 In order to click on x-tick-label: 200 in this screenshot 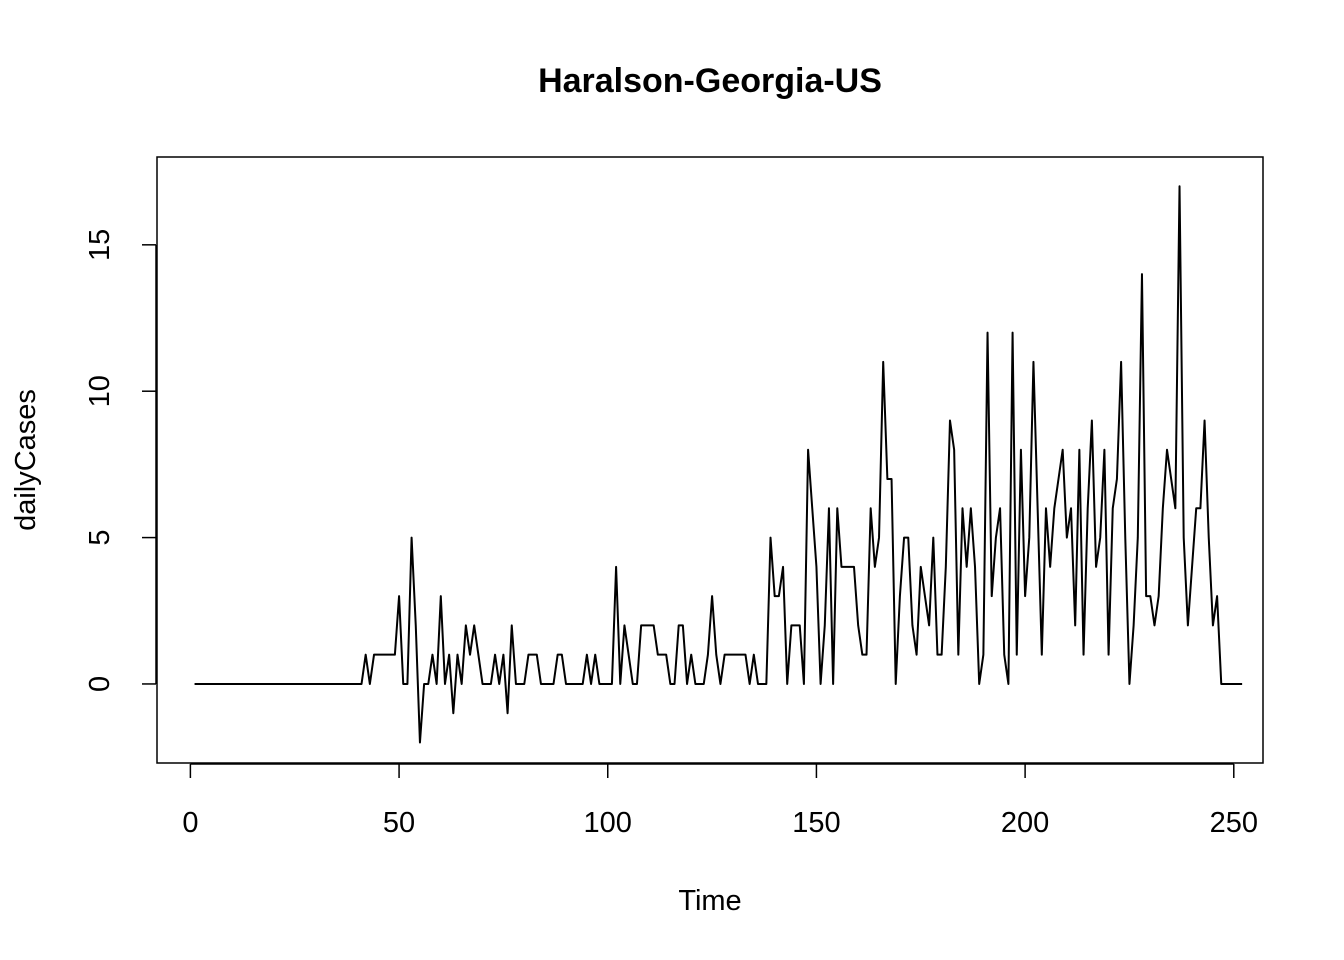, I will do `click(1025, 823)`.